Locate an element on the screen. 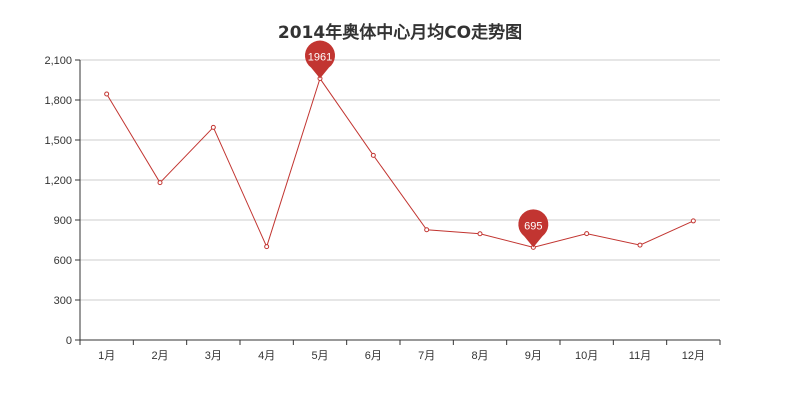 Image resolution: width=800 pixels, height=400 pixels. x-tick-label-9: 10月 is located at coordinates (586, 356).